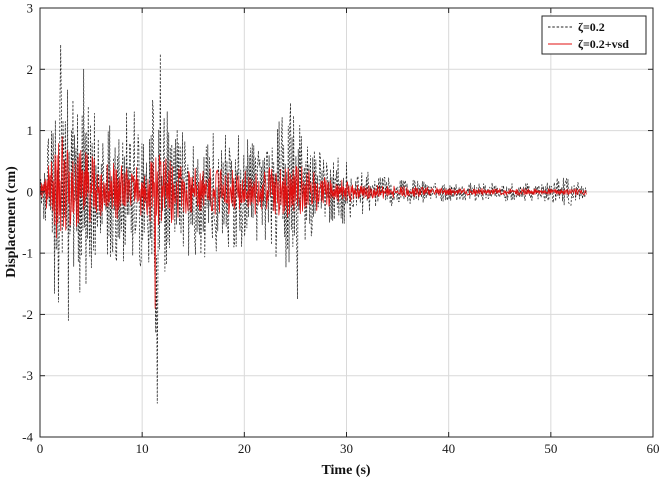 This screenshot has width=660, height=481. I want to click on legend-label-zeta-vsd: ζ=0.2+vsd, so click(603, 44).